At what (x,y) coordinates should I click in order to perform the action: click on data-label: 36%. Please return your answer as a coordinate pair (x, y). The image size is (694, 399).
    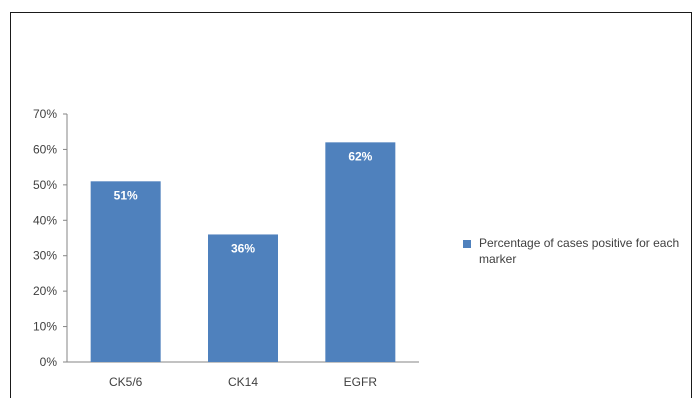
    Looking at the image, I should click on (243, 248).